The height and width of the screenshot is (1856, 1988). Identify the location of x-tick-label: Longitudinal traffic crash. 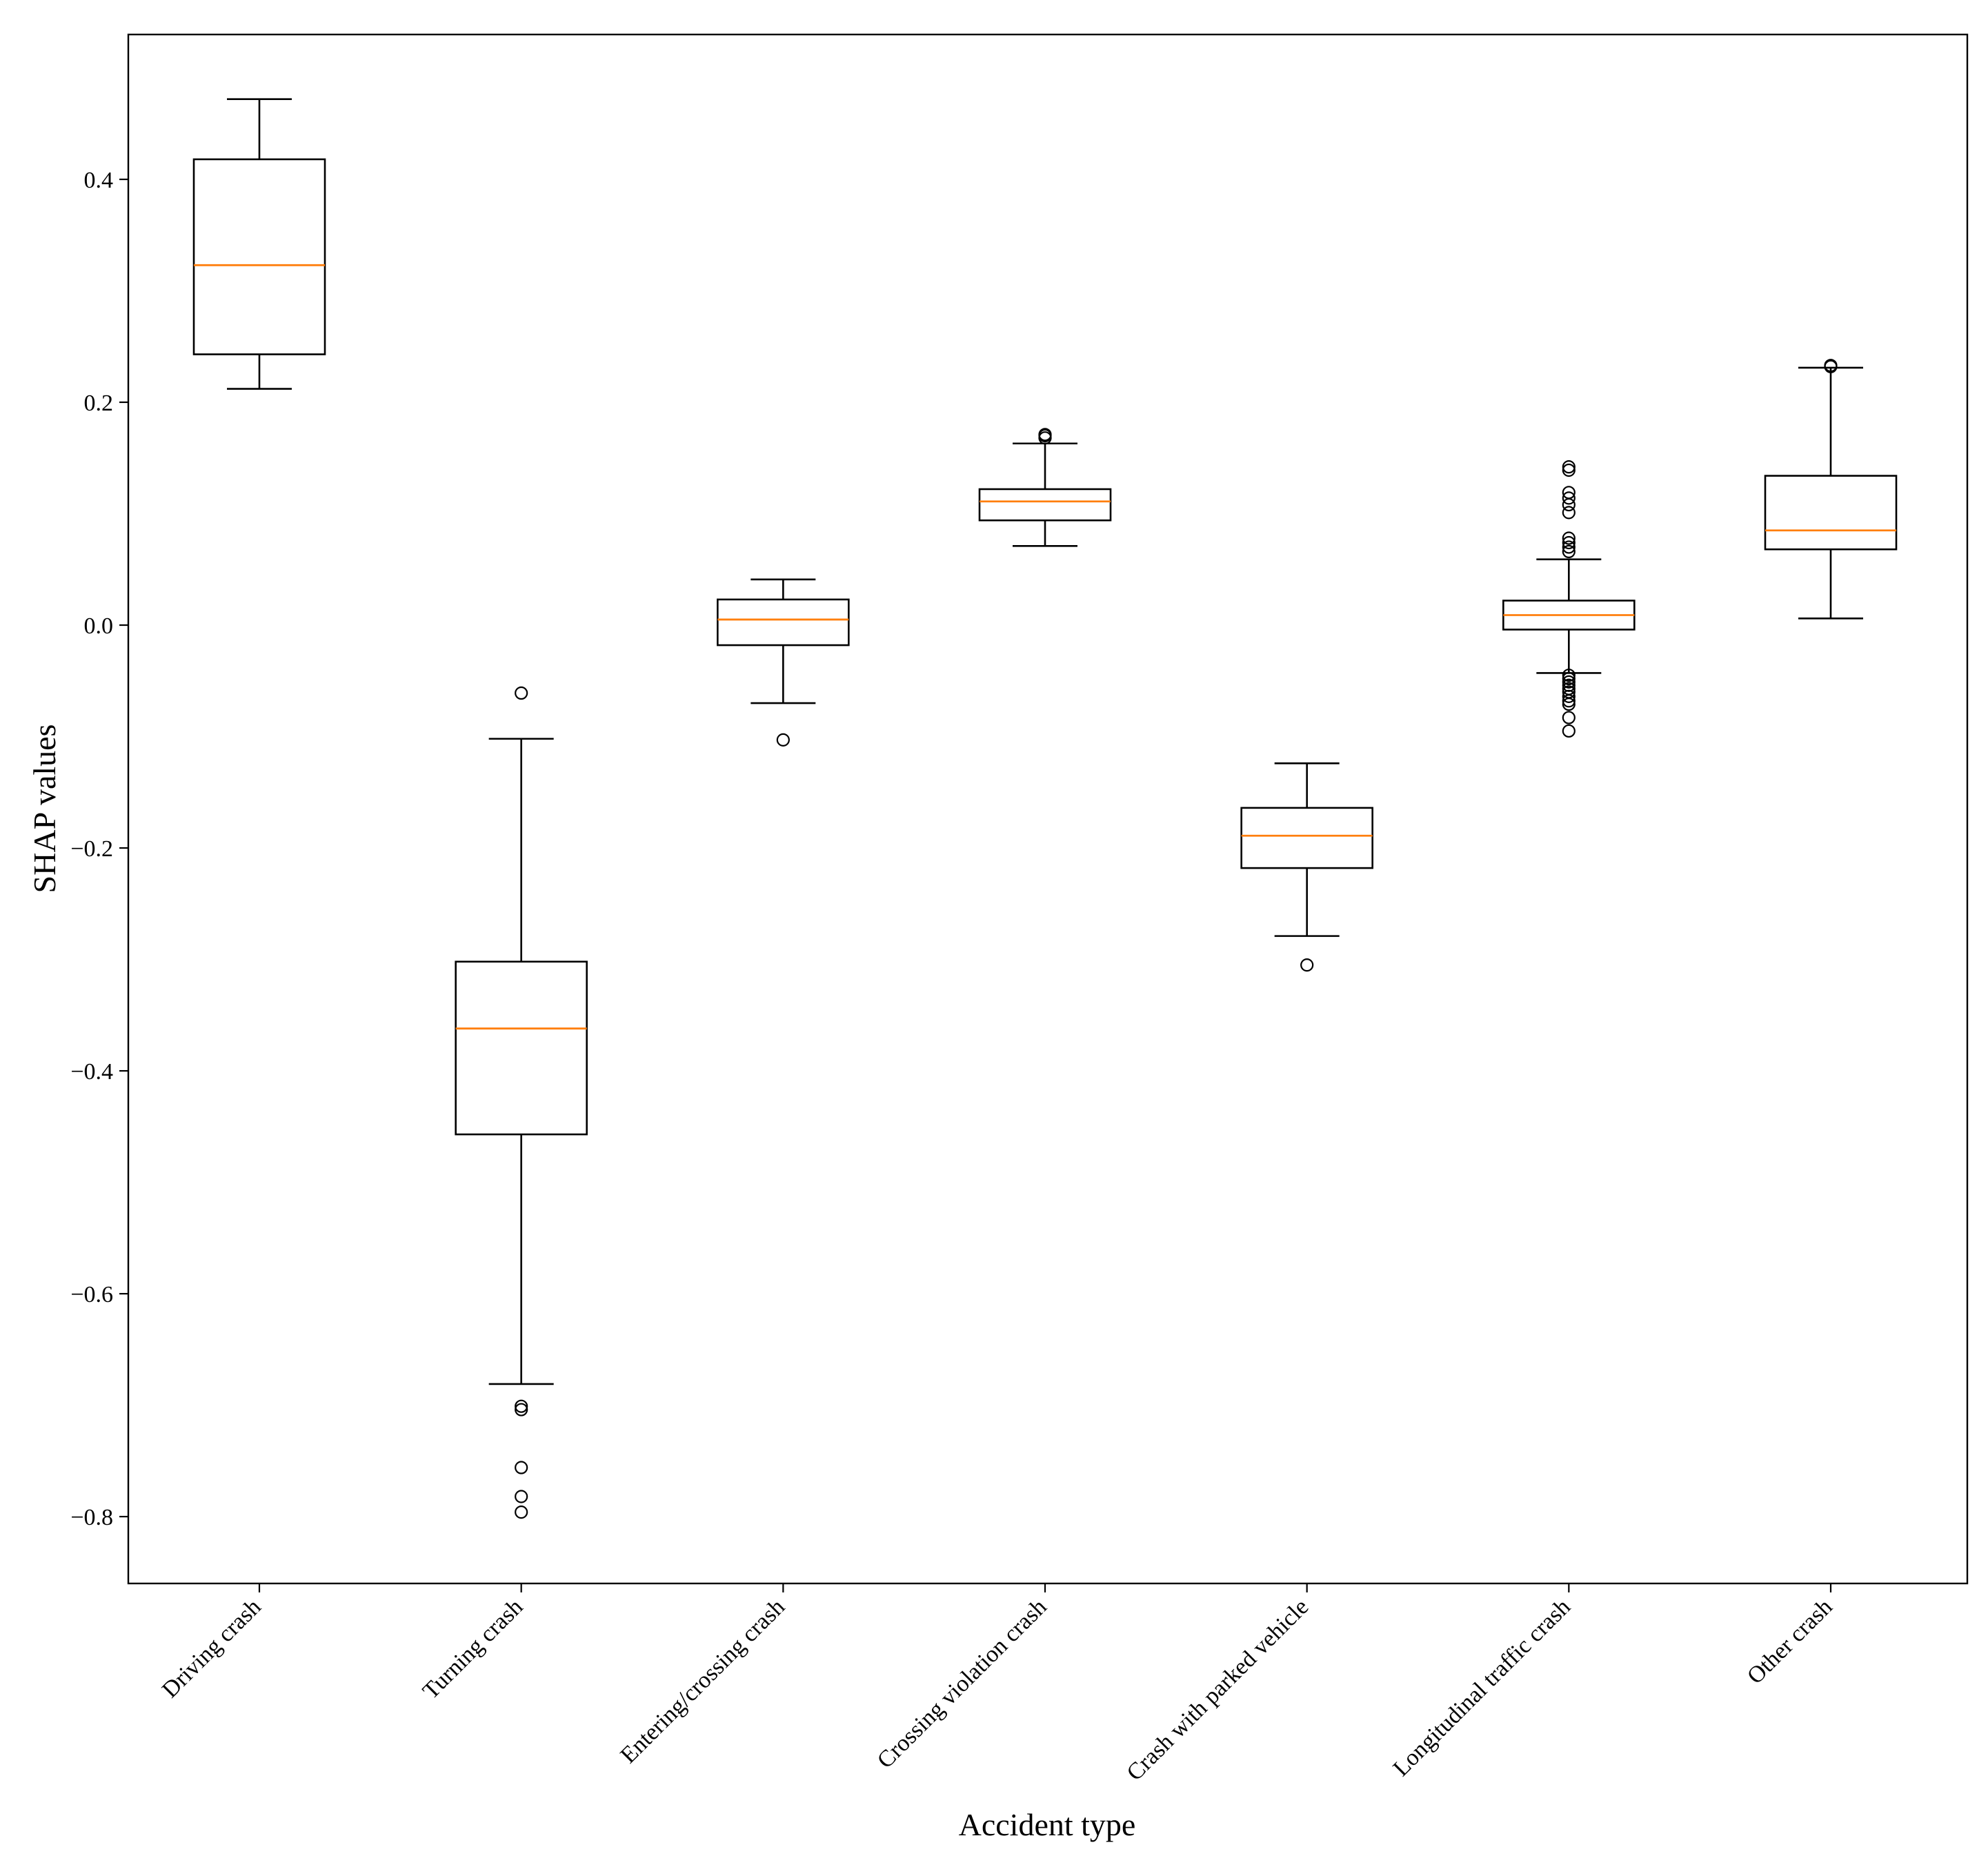
(1482, 1687).